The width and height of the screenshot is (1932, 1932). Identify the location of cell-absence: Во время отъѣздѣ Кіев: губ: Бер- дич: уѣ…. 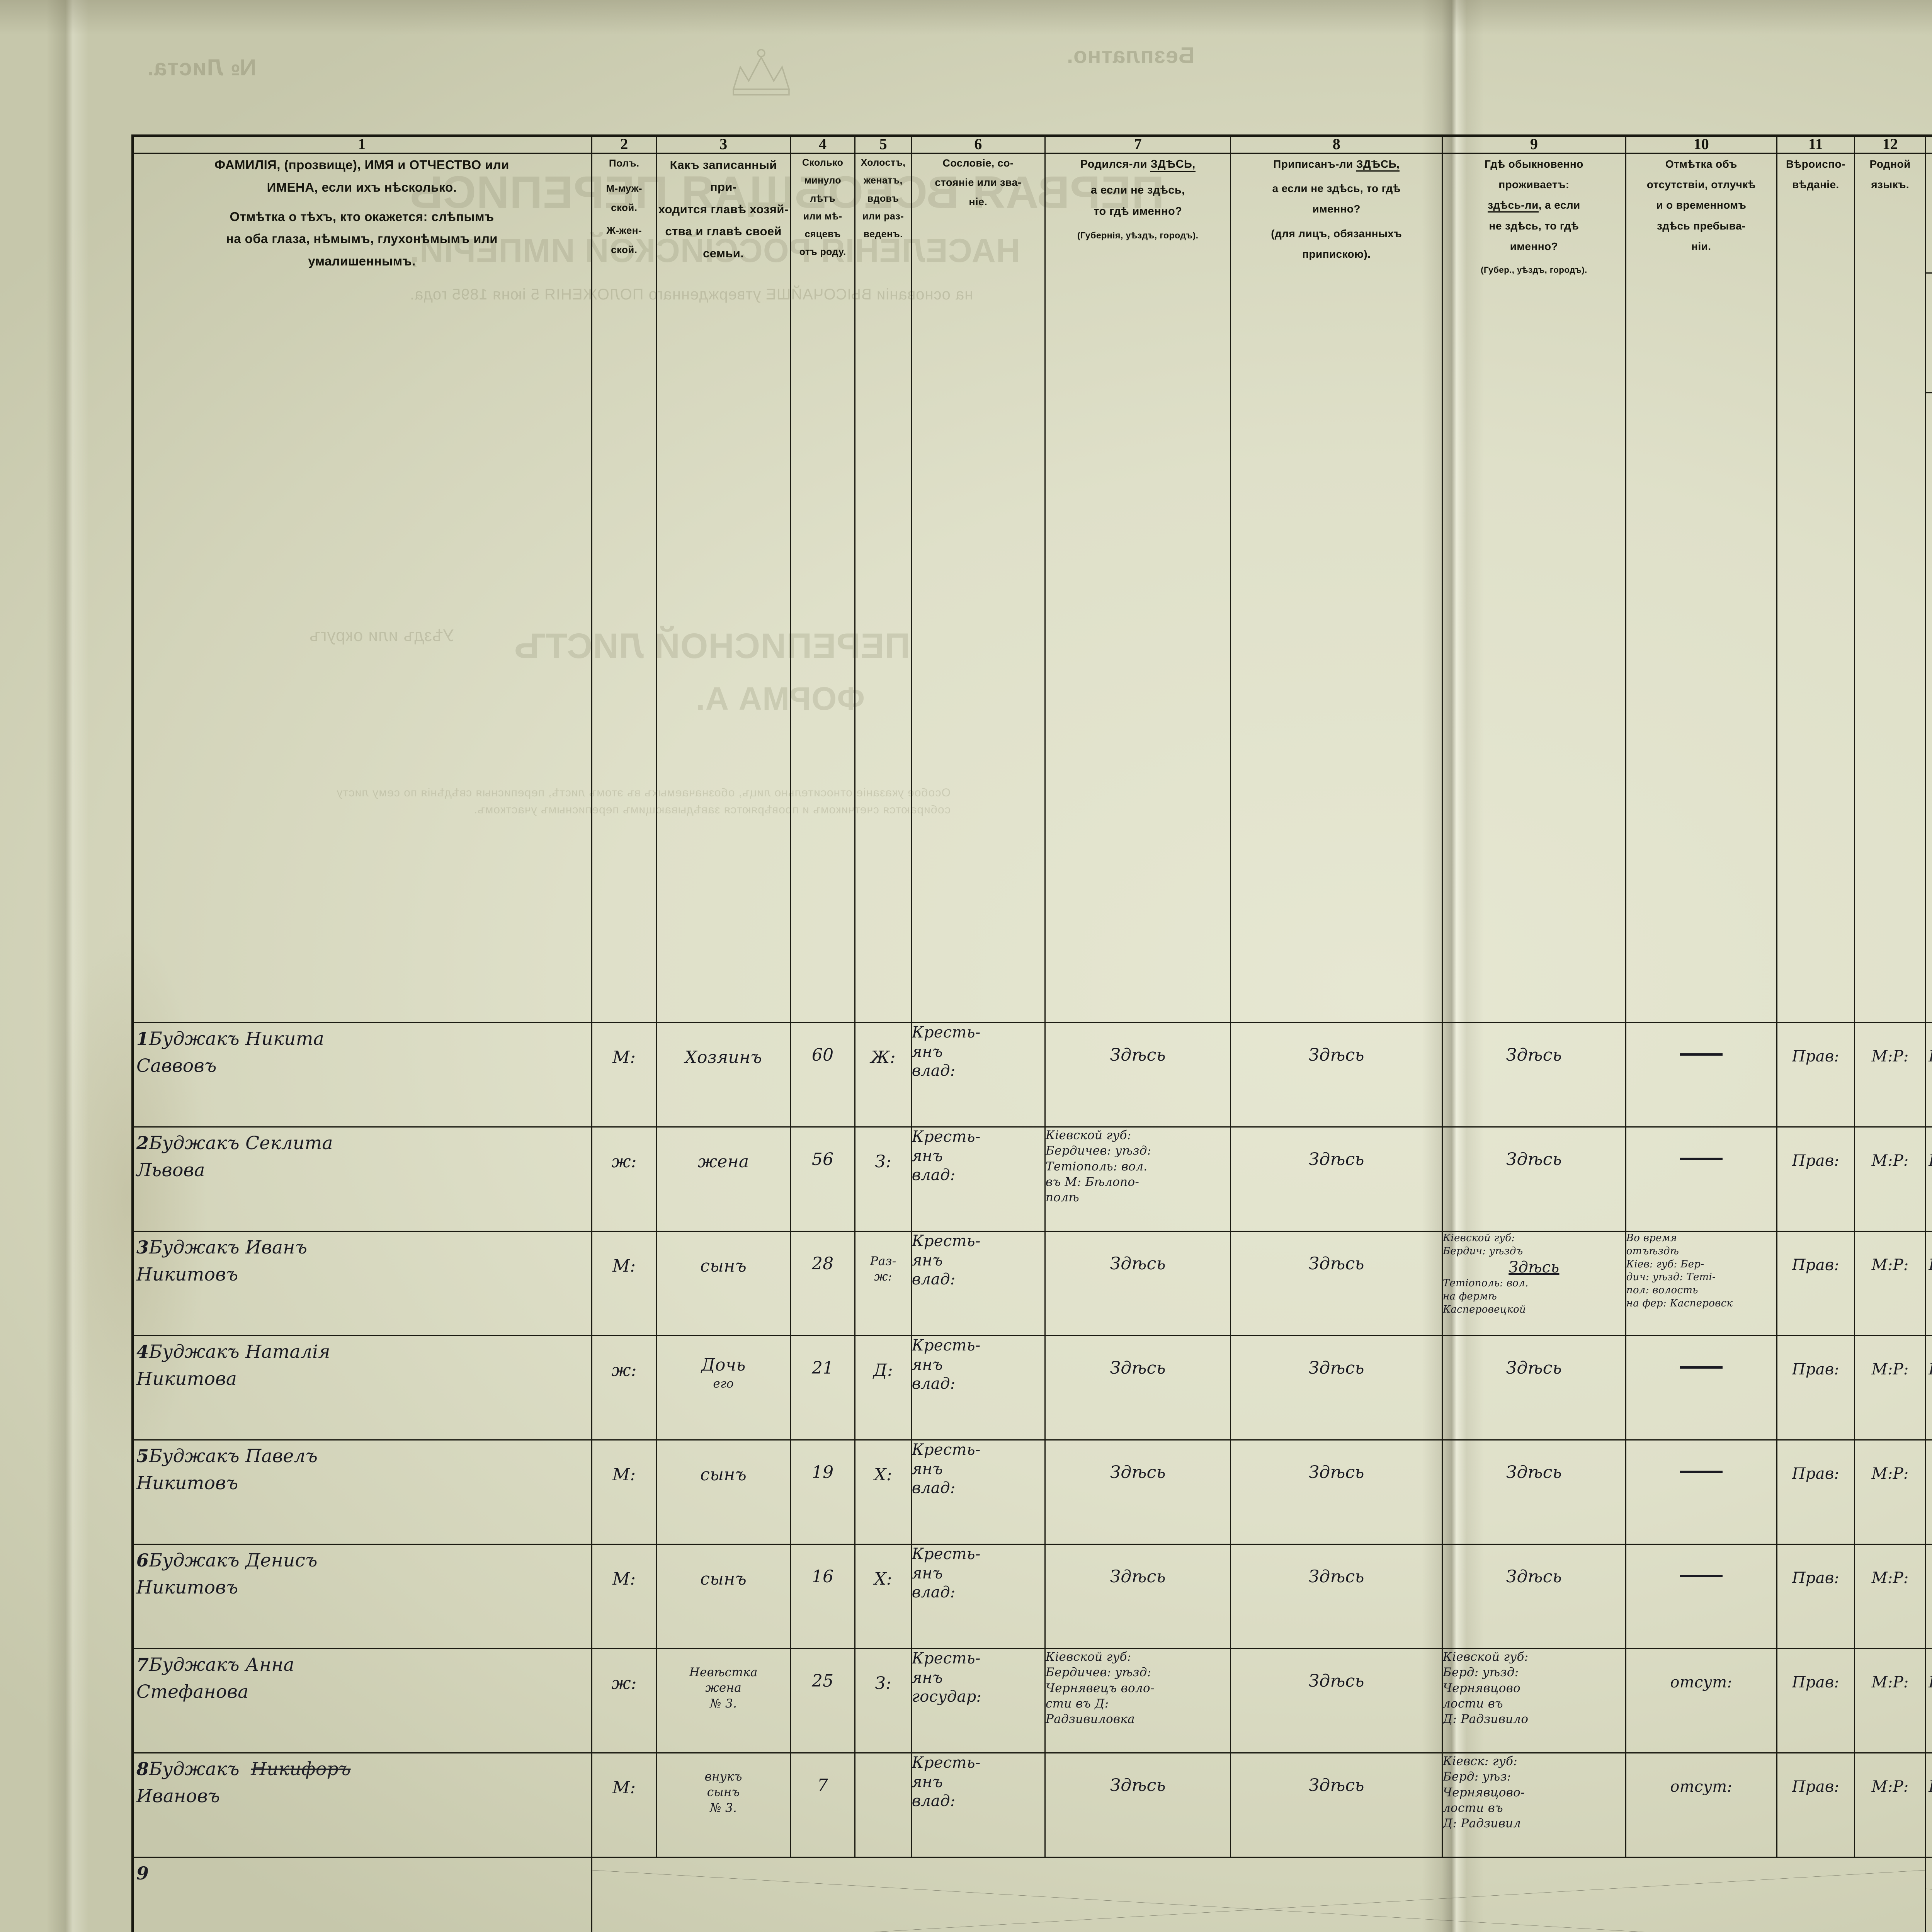
(1701, 1284).